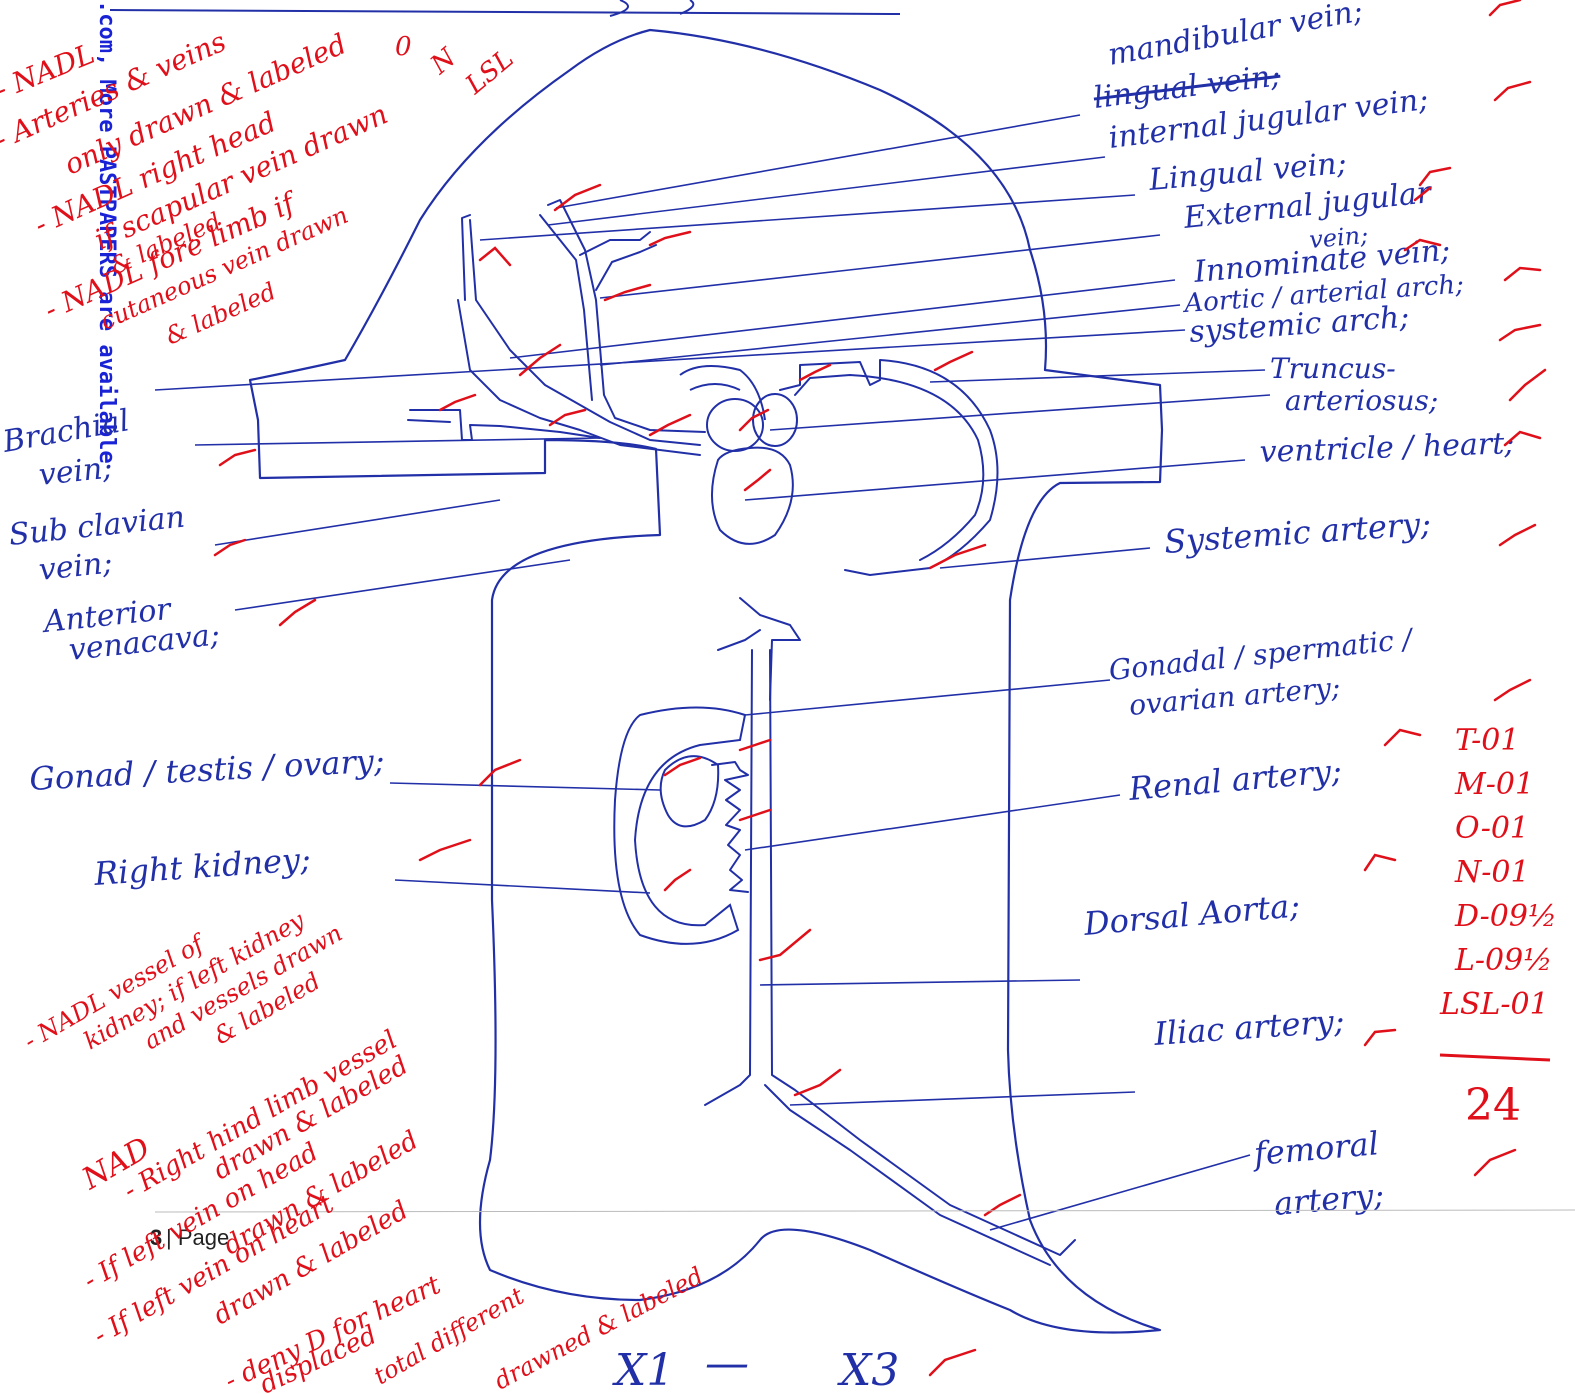  What do you see at coordinates (1315, 1148) in the screenshot?
I see `label-femoral-1: femoral` at bounding box center [1315, 1148].